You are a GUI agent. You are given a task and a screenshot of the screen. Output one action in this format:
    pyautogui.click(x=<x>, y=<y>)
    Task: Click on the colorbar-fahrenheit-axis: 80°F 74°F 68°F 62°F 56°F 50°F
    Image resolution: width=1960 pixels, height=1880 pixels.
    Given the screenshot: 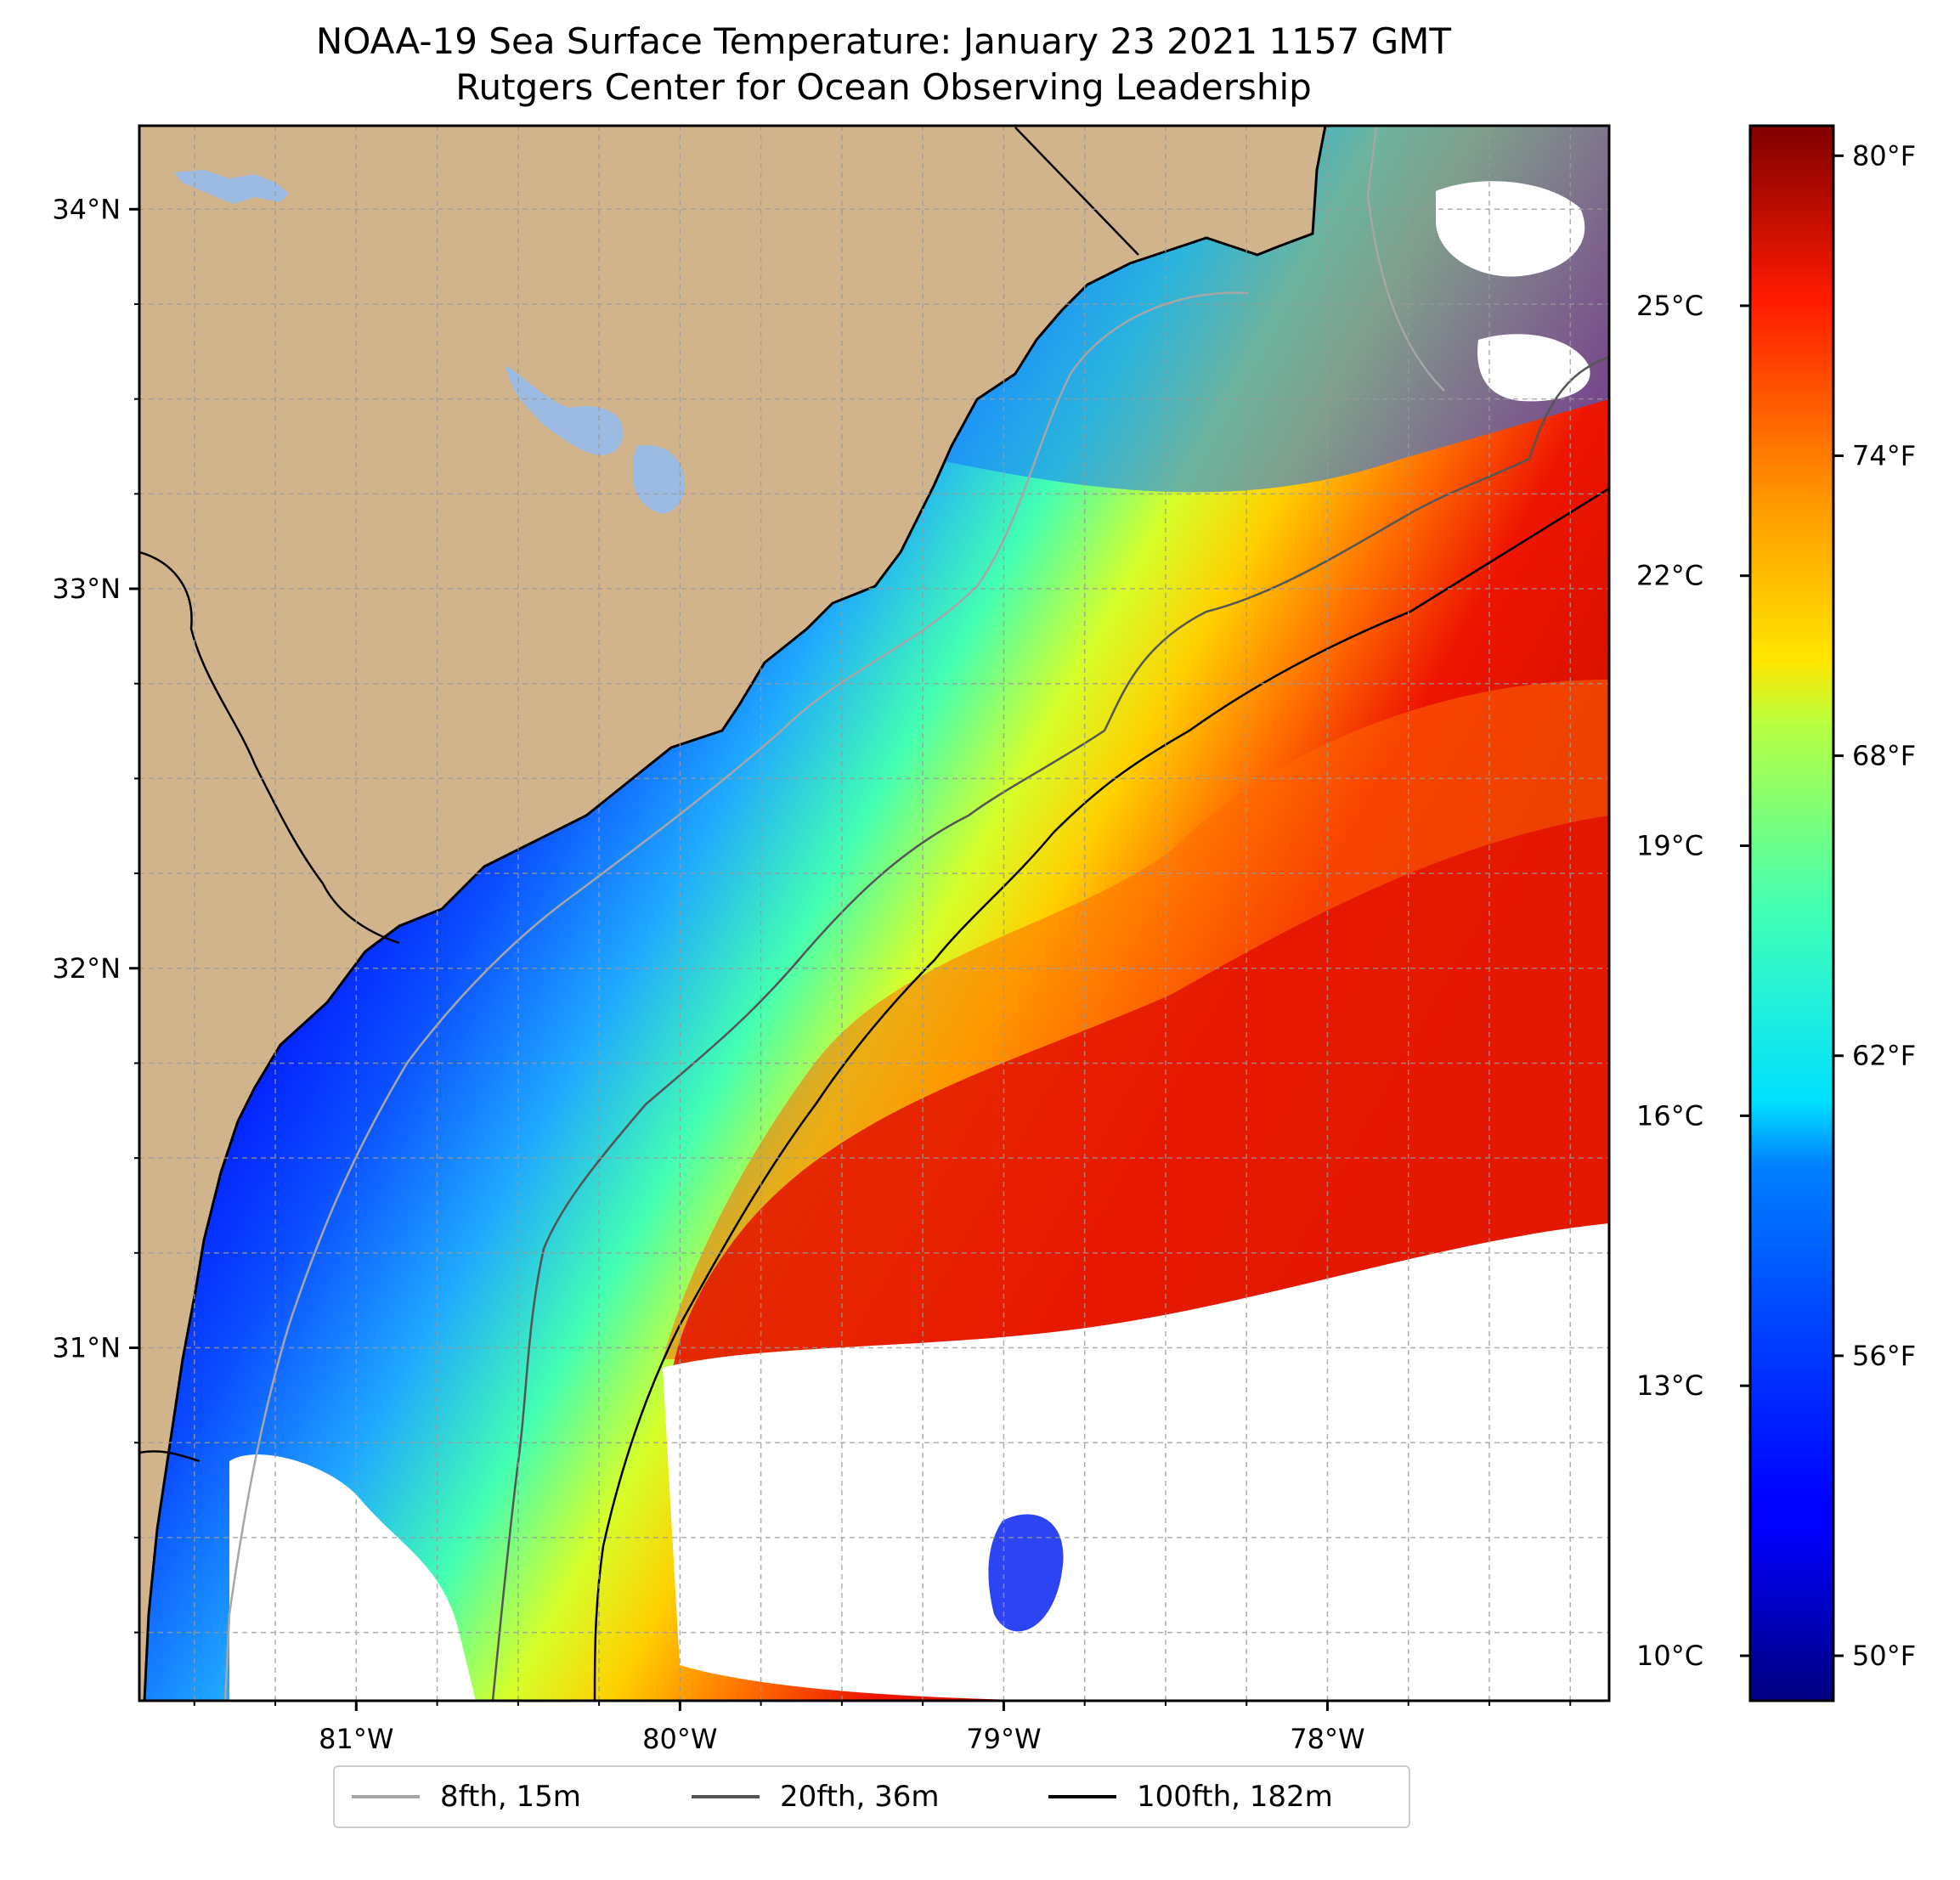 What is the action you would take?
    pyautogui.click(x=1874, y=905)
    